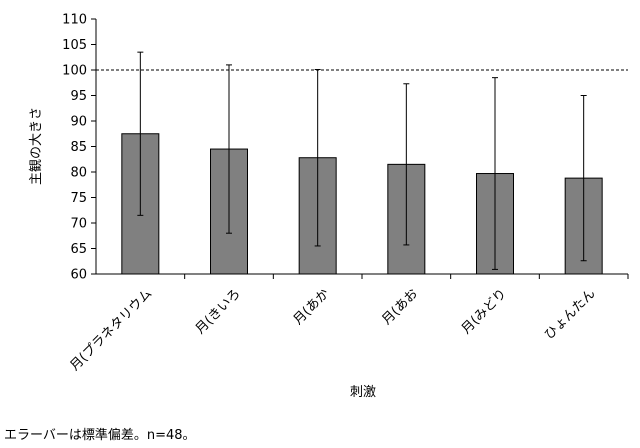 The image size is (640, 448). Describe the element at coordinates (218, 311) in the screenshot. I see `x-category-label: 月(きいろ` at that location.